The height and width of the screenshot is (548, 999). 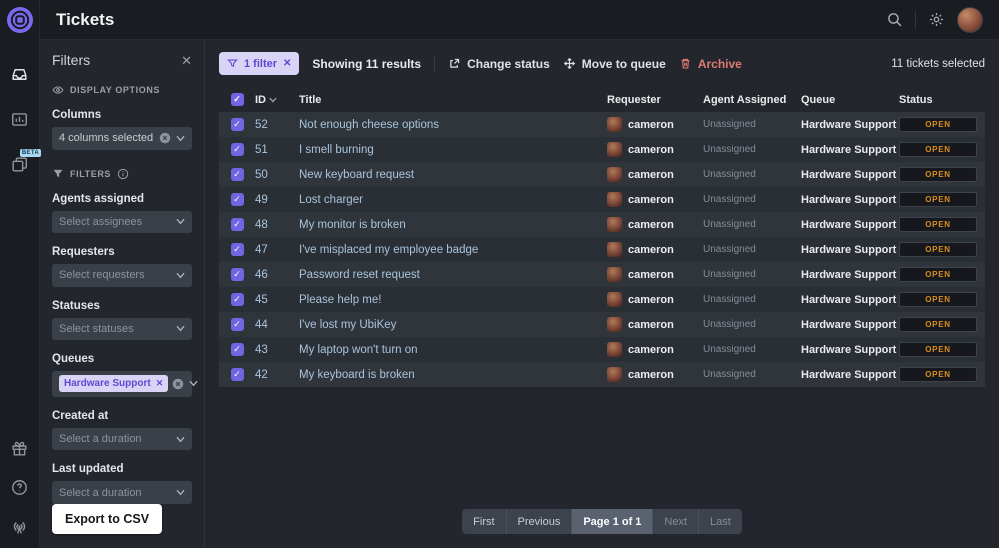 I want to click on pagination-last-button: Last, so click(x=720, y=521).